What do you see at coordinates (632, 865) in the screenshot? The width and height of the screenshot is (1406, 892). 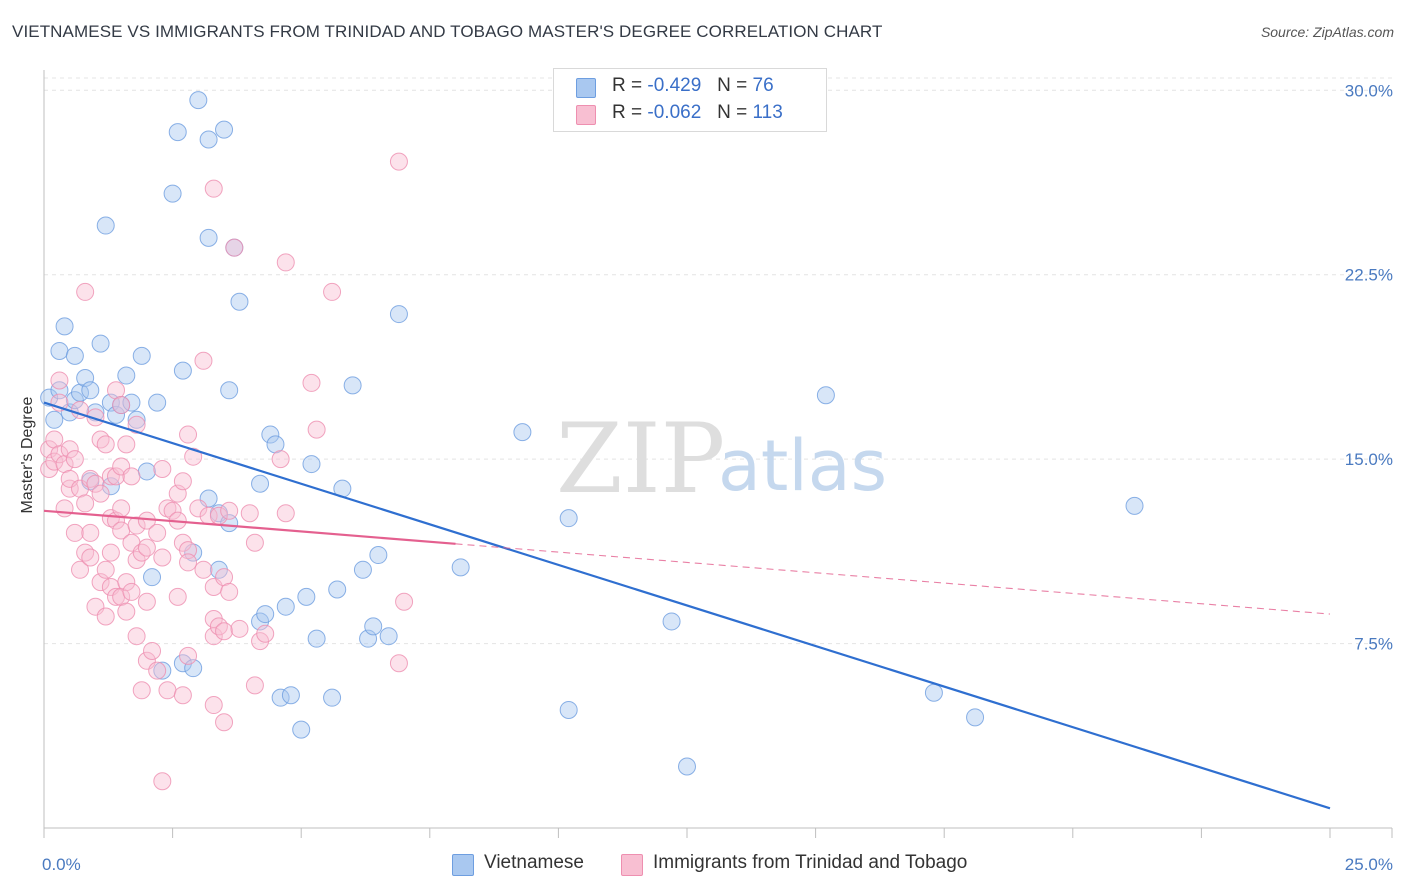 I see `bottom-legend-swatch-trinidad` at bounding box center [632, 865].